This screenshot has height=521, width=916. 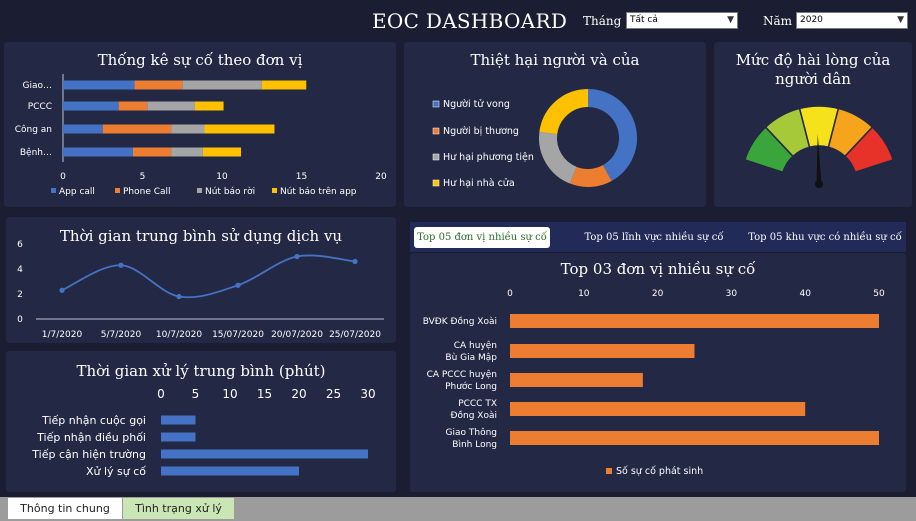 What do you see at coordinates (482, 237) in the screenshot?
I see `tab-top-units: Top 05 đơn vị nhiều sự cố` at bounding box center [482, 237].